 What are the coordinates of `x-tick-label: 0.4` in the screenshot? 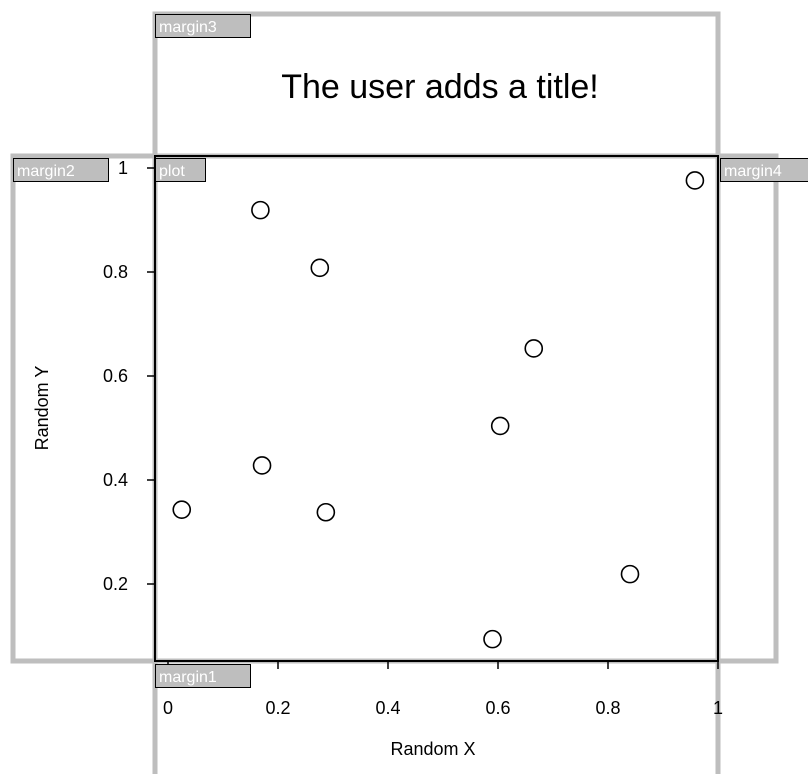 It's located at (387, 708).